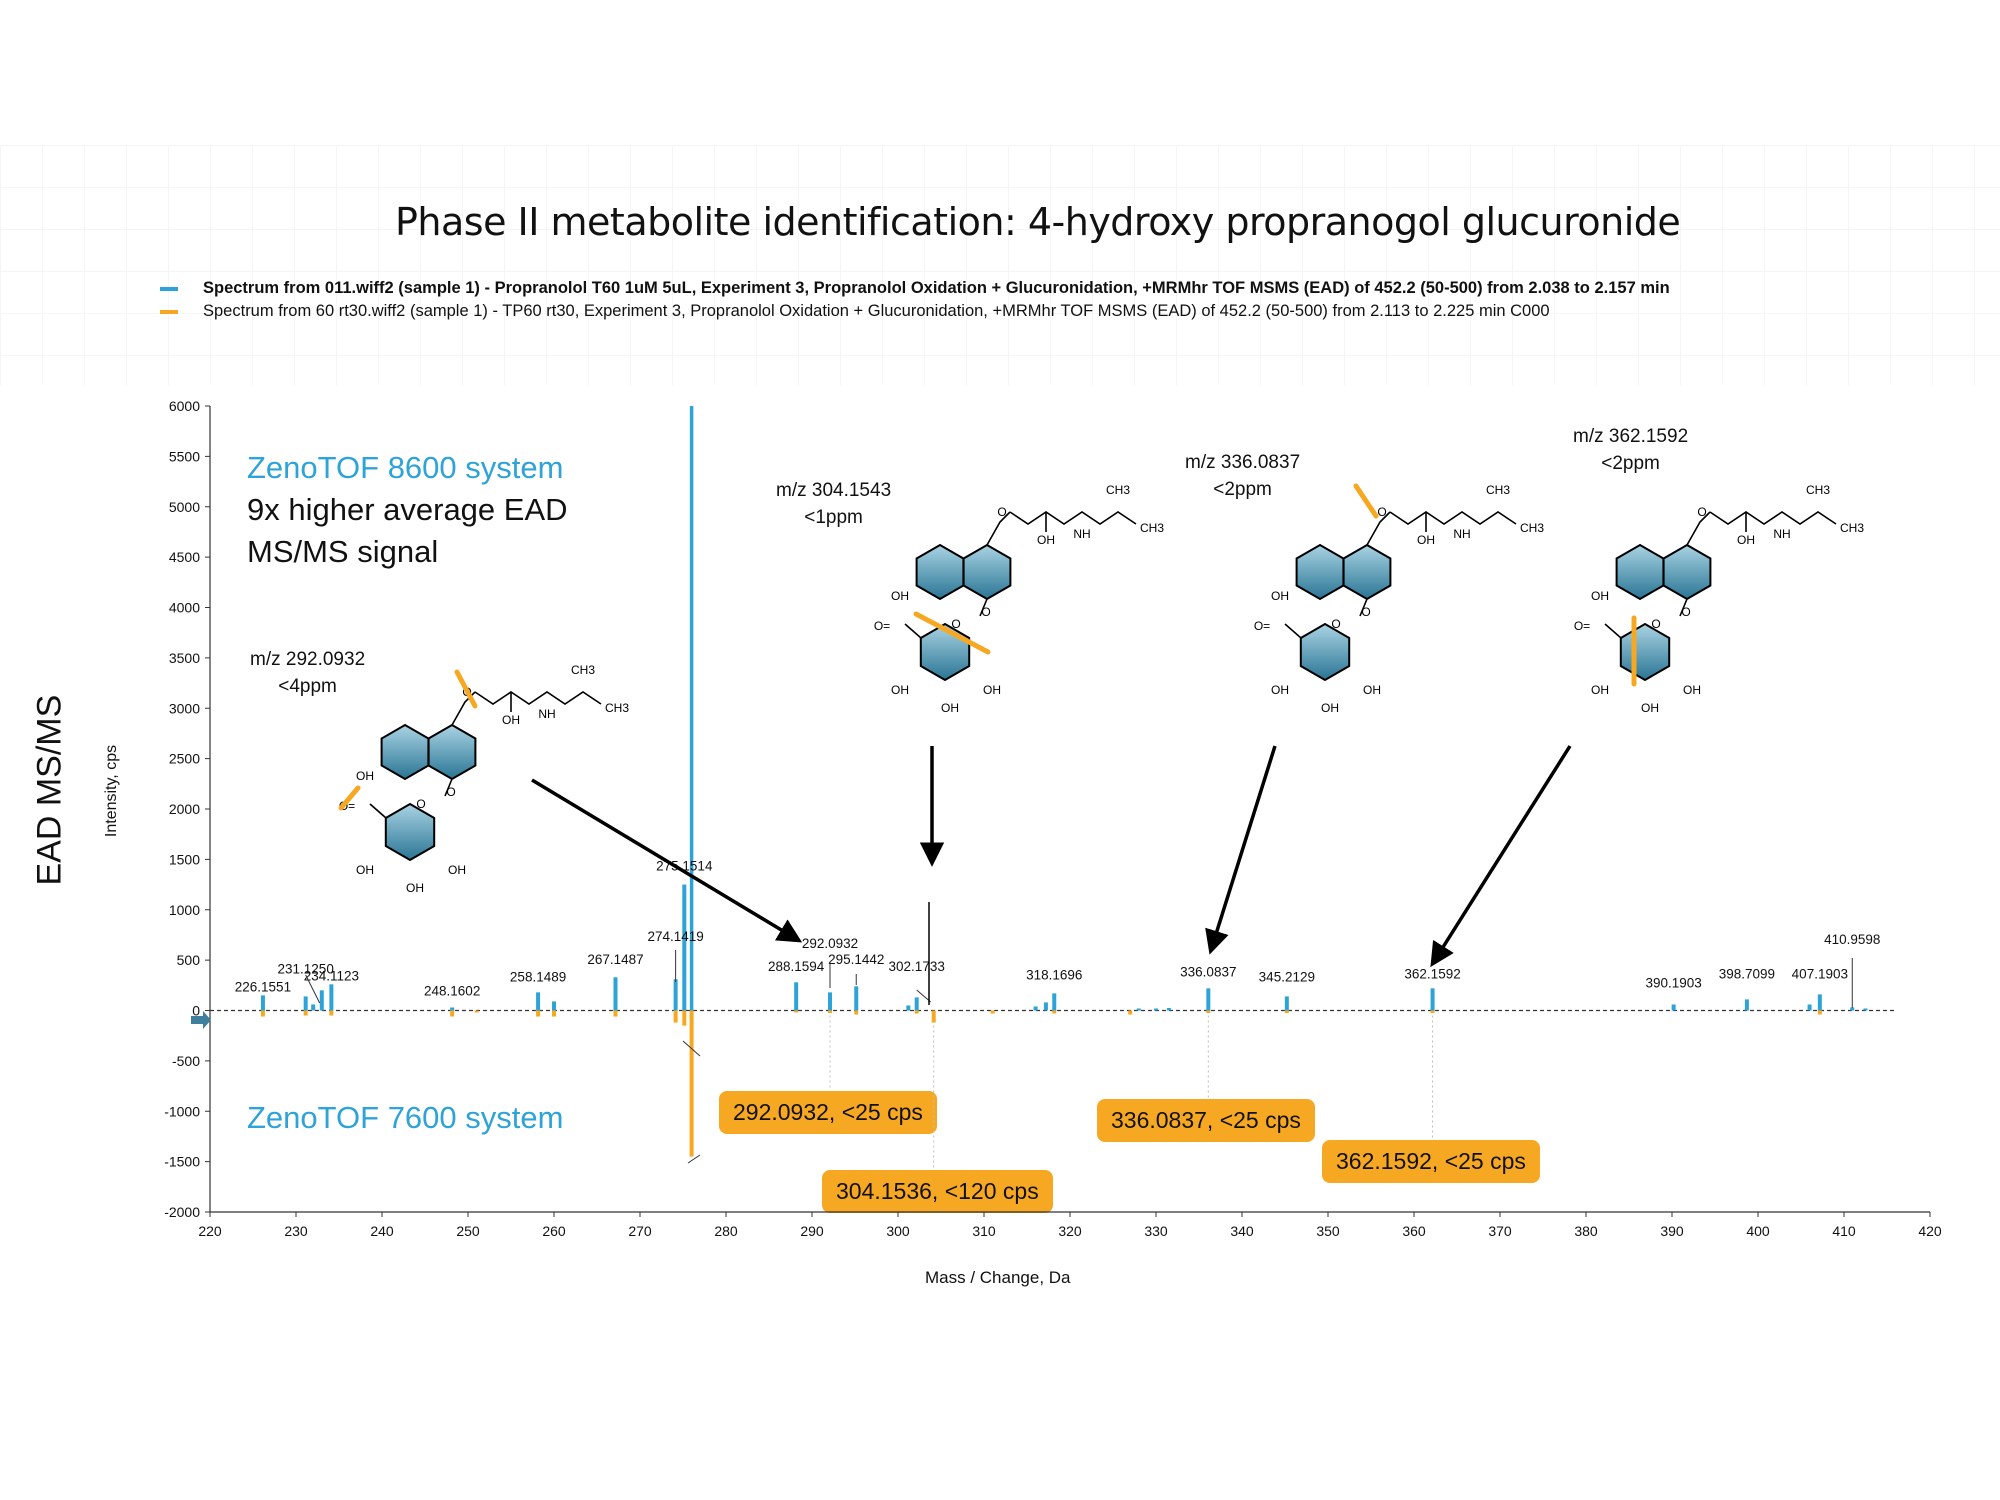 Image resolution: width=2000 pixels, height=1500 pixels. What do you see at coordinates (1630, 463) in the screenshot?
I see `fragment-ppm: <2ppm` at bounding box center [1630, 463].